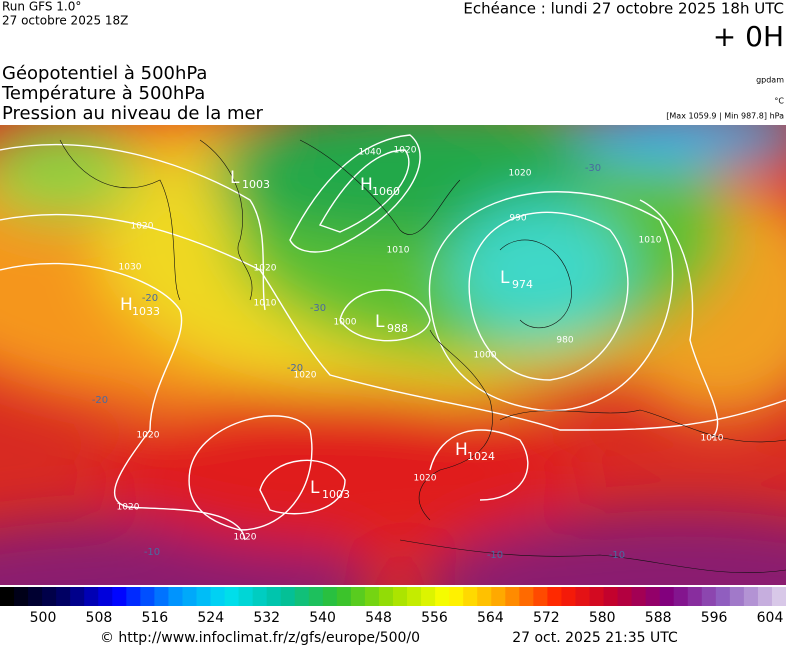 The height and width of the screenshot is (652, 786). Describe the element at coordinates (714, 618) in the screenshot. I see `colorbar-tick-label: 596` at that location.